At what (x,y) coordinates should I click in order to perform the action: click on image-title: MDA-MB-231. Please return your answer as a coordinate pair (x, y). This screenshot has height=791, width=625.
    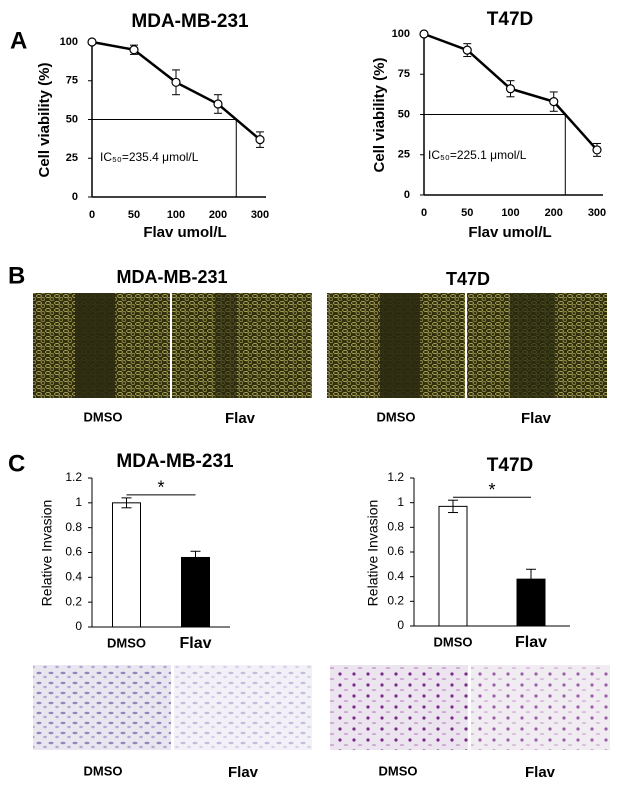
    Looking at the image, I should click on (171, 277).